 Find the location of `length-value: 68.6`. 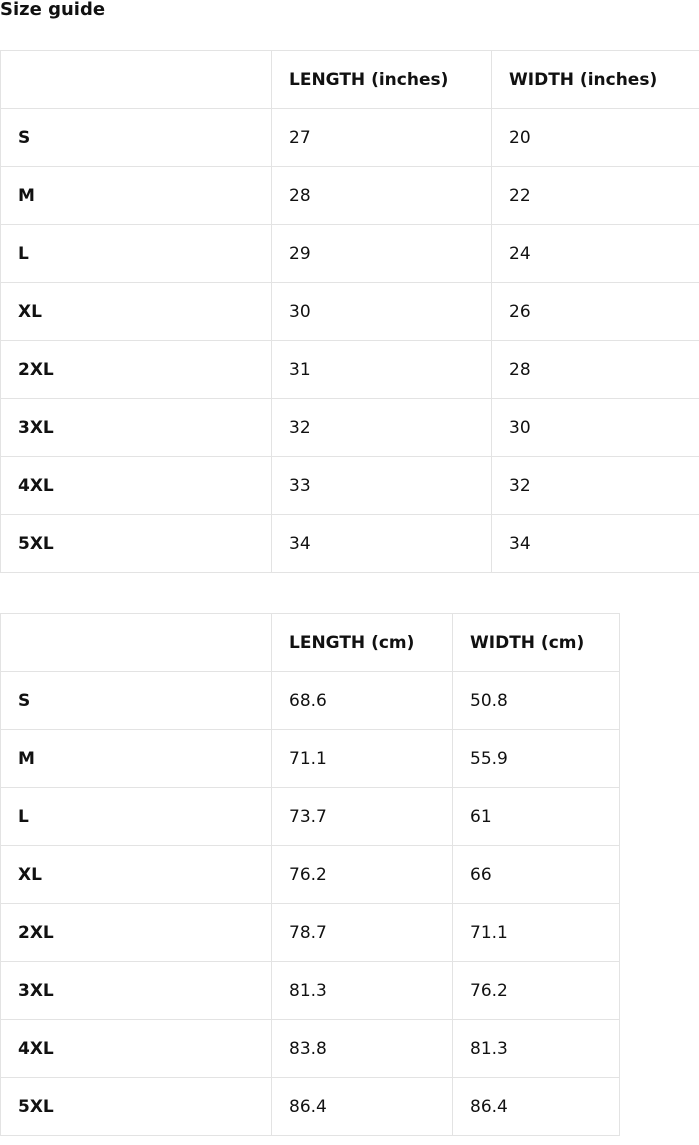

length-value: 68.6 is located at coordinates (362, 700).